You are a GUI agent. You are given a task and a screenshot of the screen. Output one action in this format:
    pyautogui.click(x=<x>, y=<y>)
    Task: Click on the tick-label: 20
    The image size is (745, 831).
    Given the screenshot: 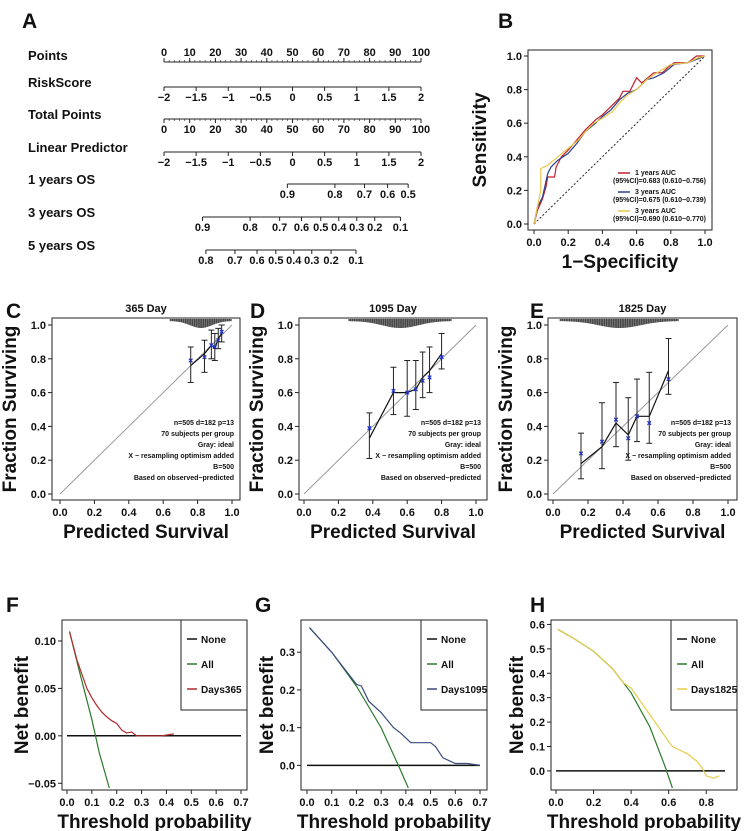 What is the action you would take?
    pyautogui.click(x=215, y=130)
    